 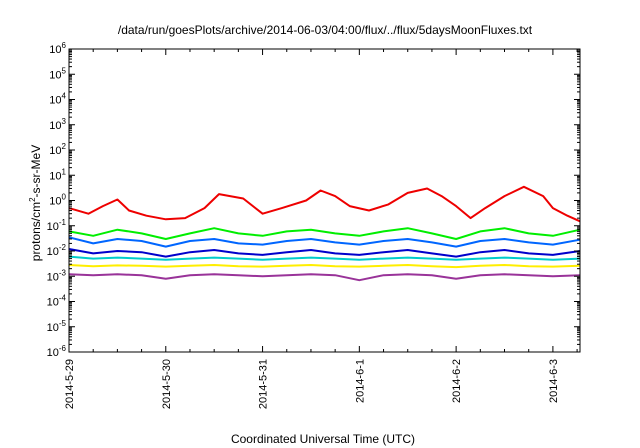 What do you see at coordinates (63, 272) in the screenshot?
I see `y-tick-label-exp: -3` at bounding box center [63, 272].